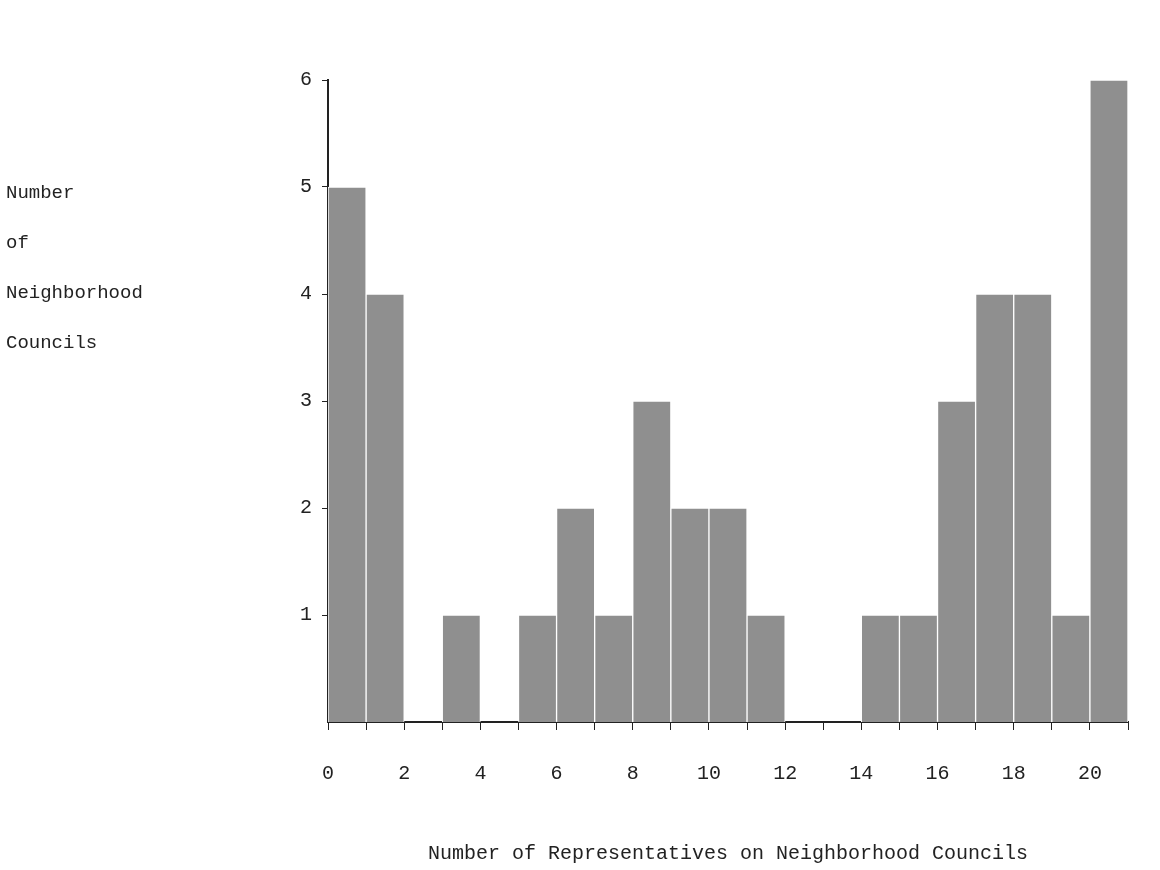 Image resolution: width=1160 pixels, height=870 pixels. What do you see at coordinates (305, 294) in the screenshot?
I see `y-tick-label: 4` at bounding box center [305, 294].